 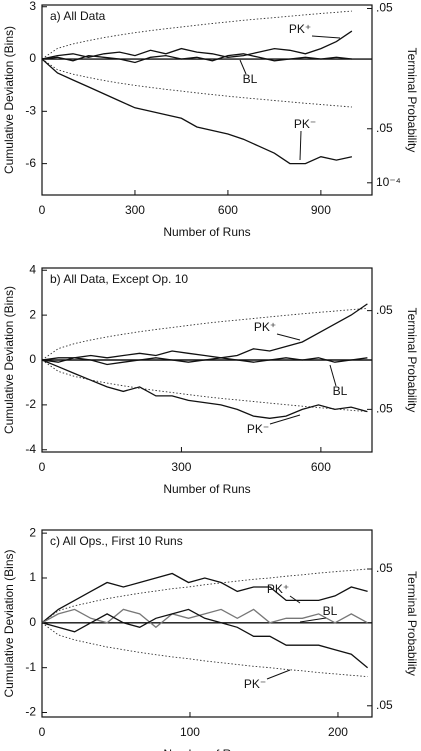 What do you see at coordinates (32, 269) in the screenshot?
I see `y-tick-label: 4` at bounding box center [32, 269].